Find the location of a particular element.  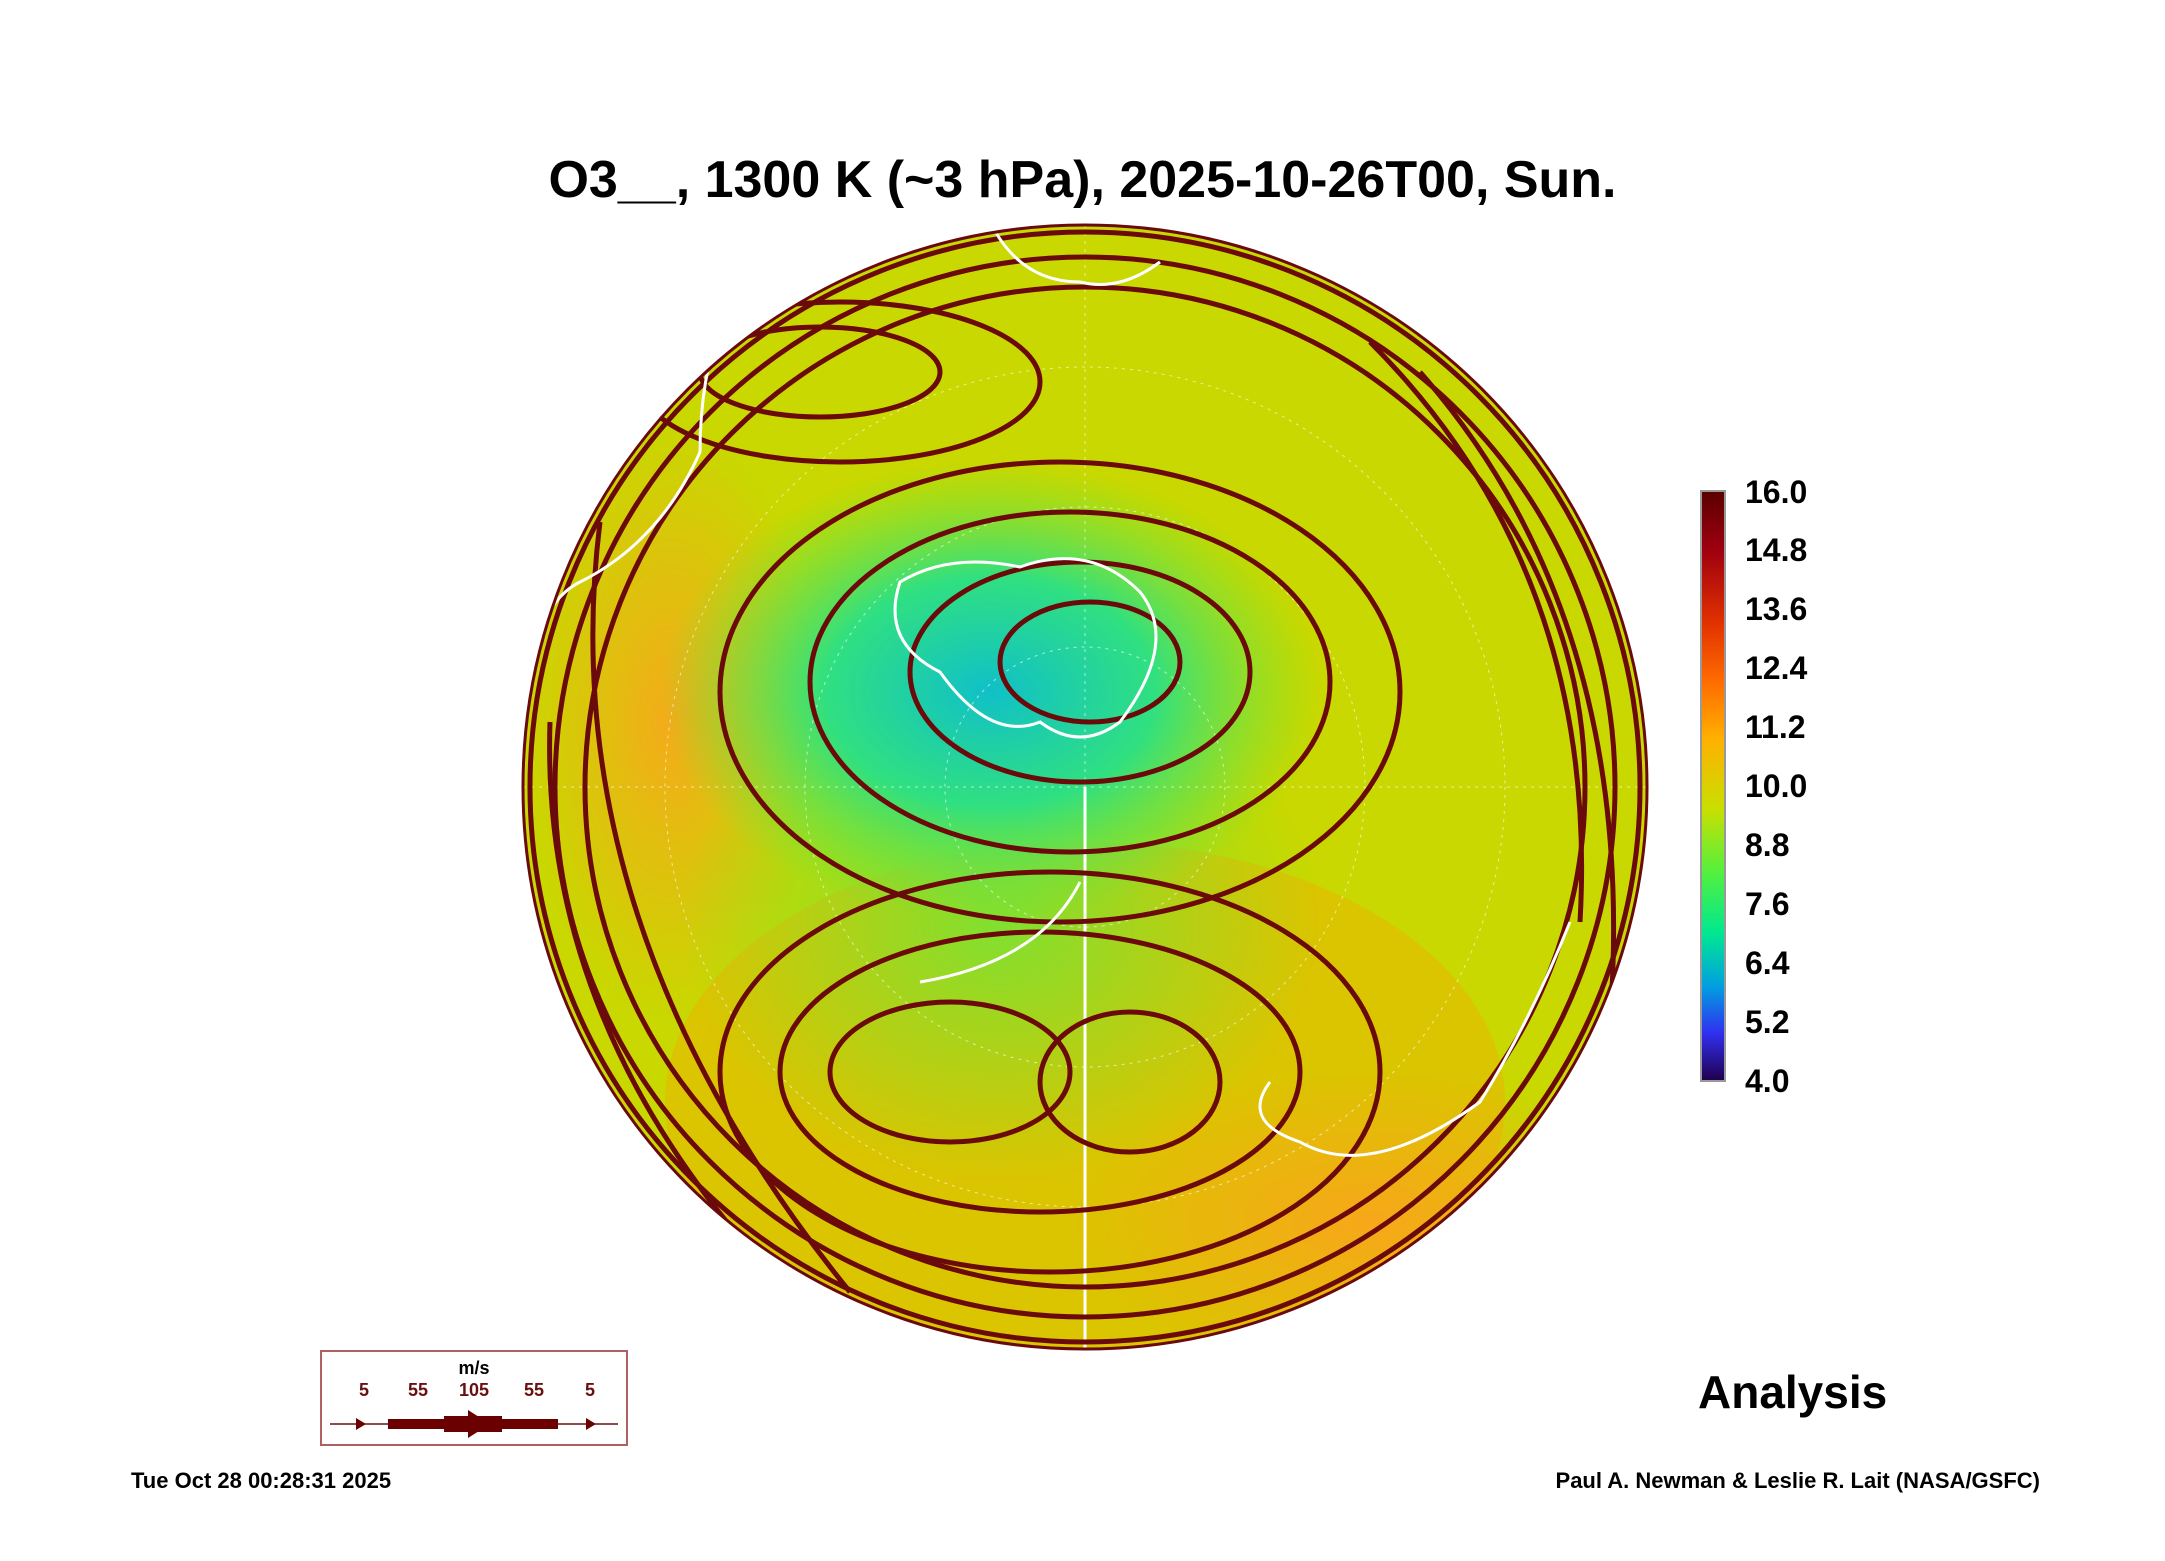

legend-unit: m/s is located at coordinates (474, 1368).